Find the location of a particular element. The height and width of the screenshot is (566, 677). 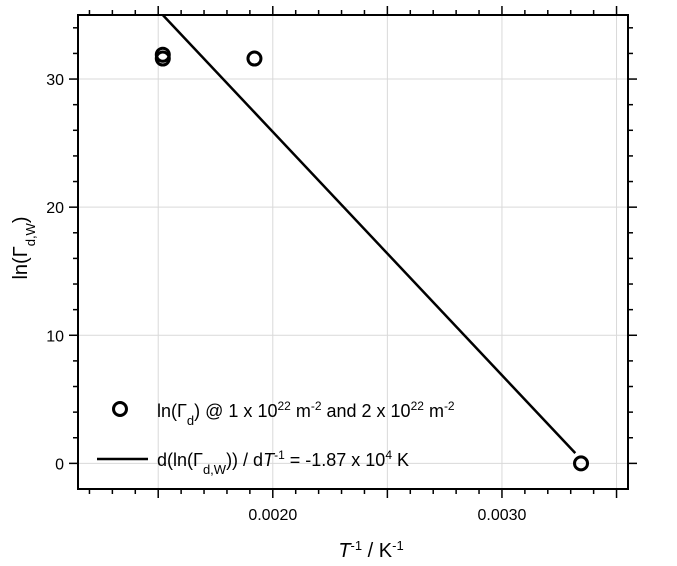

legend-entry-points: ln(Γd) @ 1 x 1022 m-2 and 2 x 1022 m-2 is located at coordinates (306, 413).